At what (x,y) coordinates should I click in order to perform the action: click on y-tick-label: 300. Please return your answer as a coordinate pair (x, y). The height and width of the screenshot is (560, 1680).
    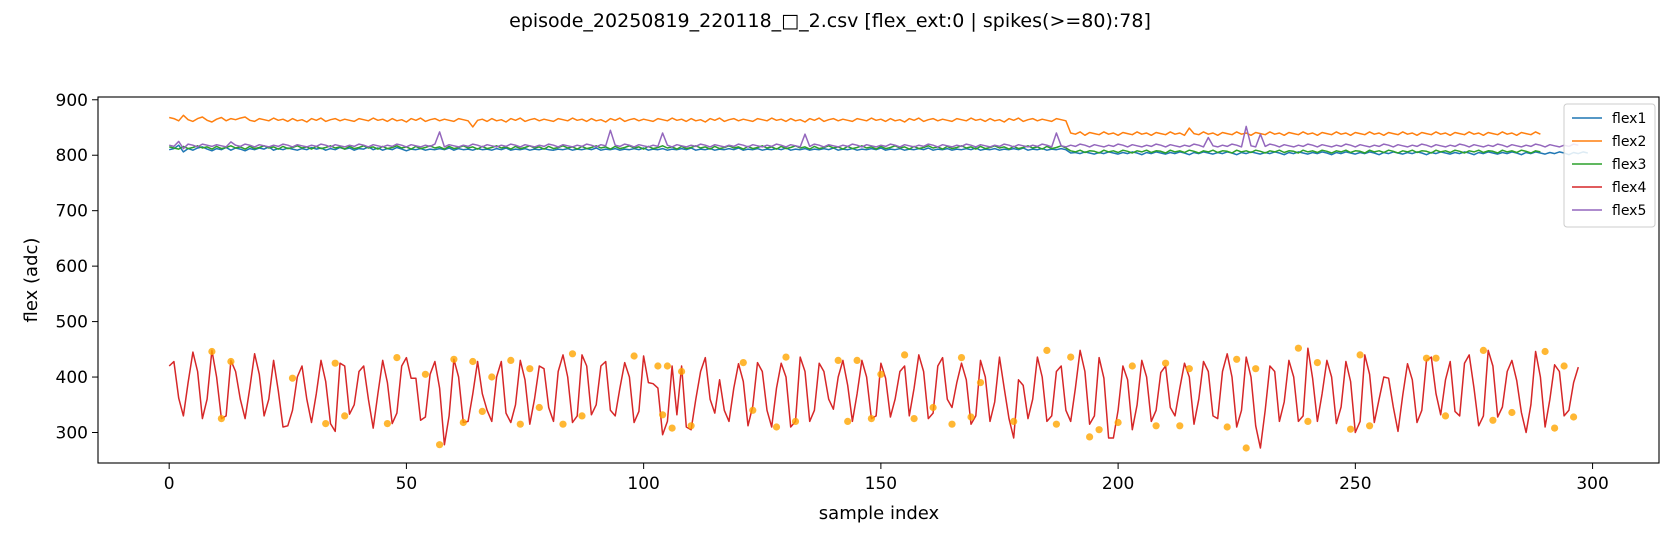
    Looking at the image, I should click on (72, 434).